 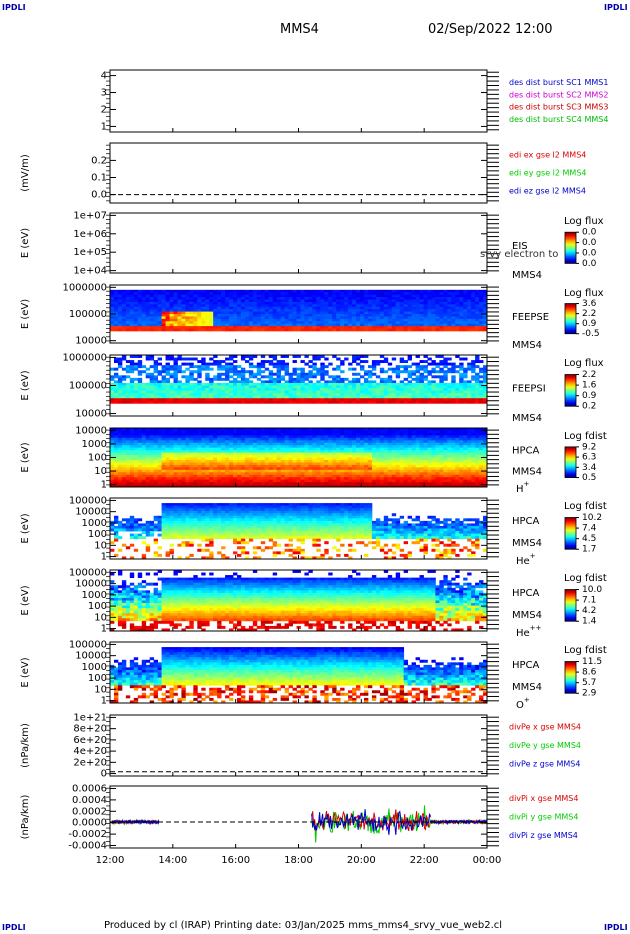 What do you see at coordinates (558, 94) in the screenshot?
I see `legend-dist-1: des dist burst SC2 MMS2` at bounding box center [558, 94].